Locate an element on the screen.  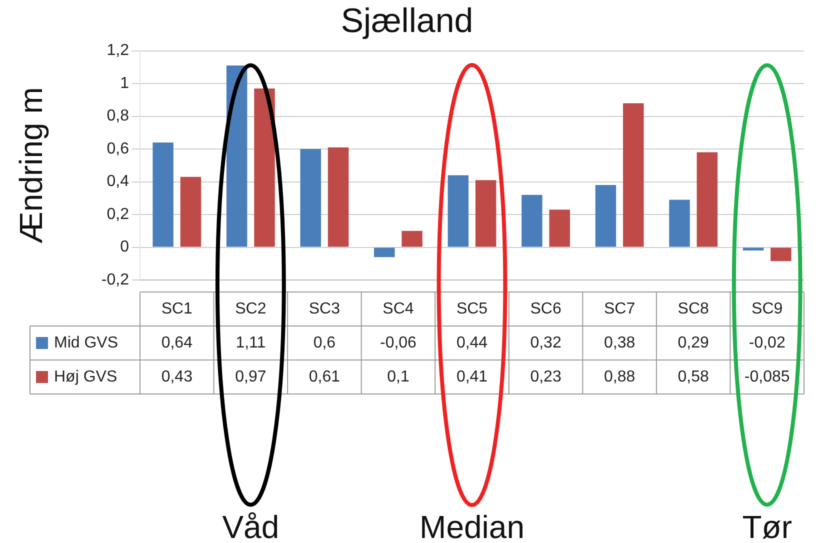
data-label: 0,23 is located at coordinates (546, 377).